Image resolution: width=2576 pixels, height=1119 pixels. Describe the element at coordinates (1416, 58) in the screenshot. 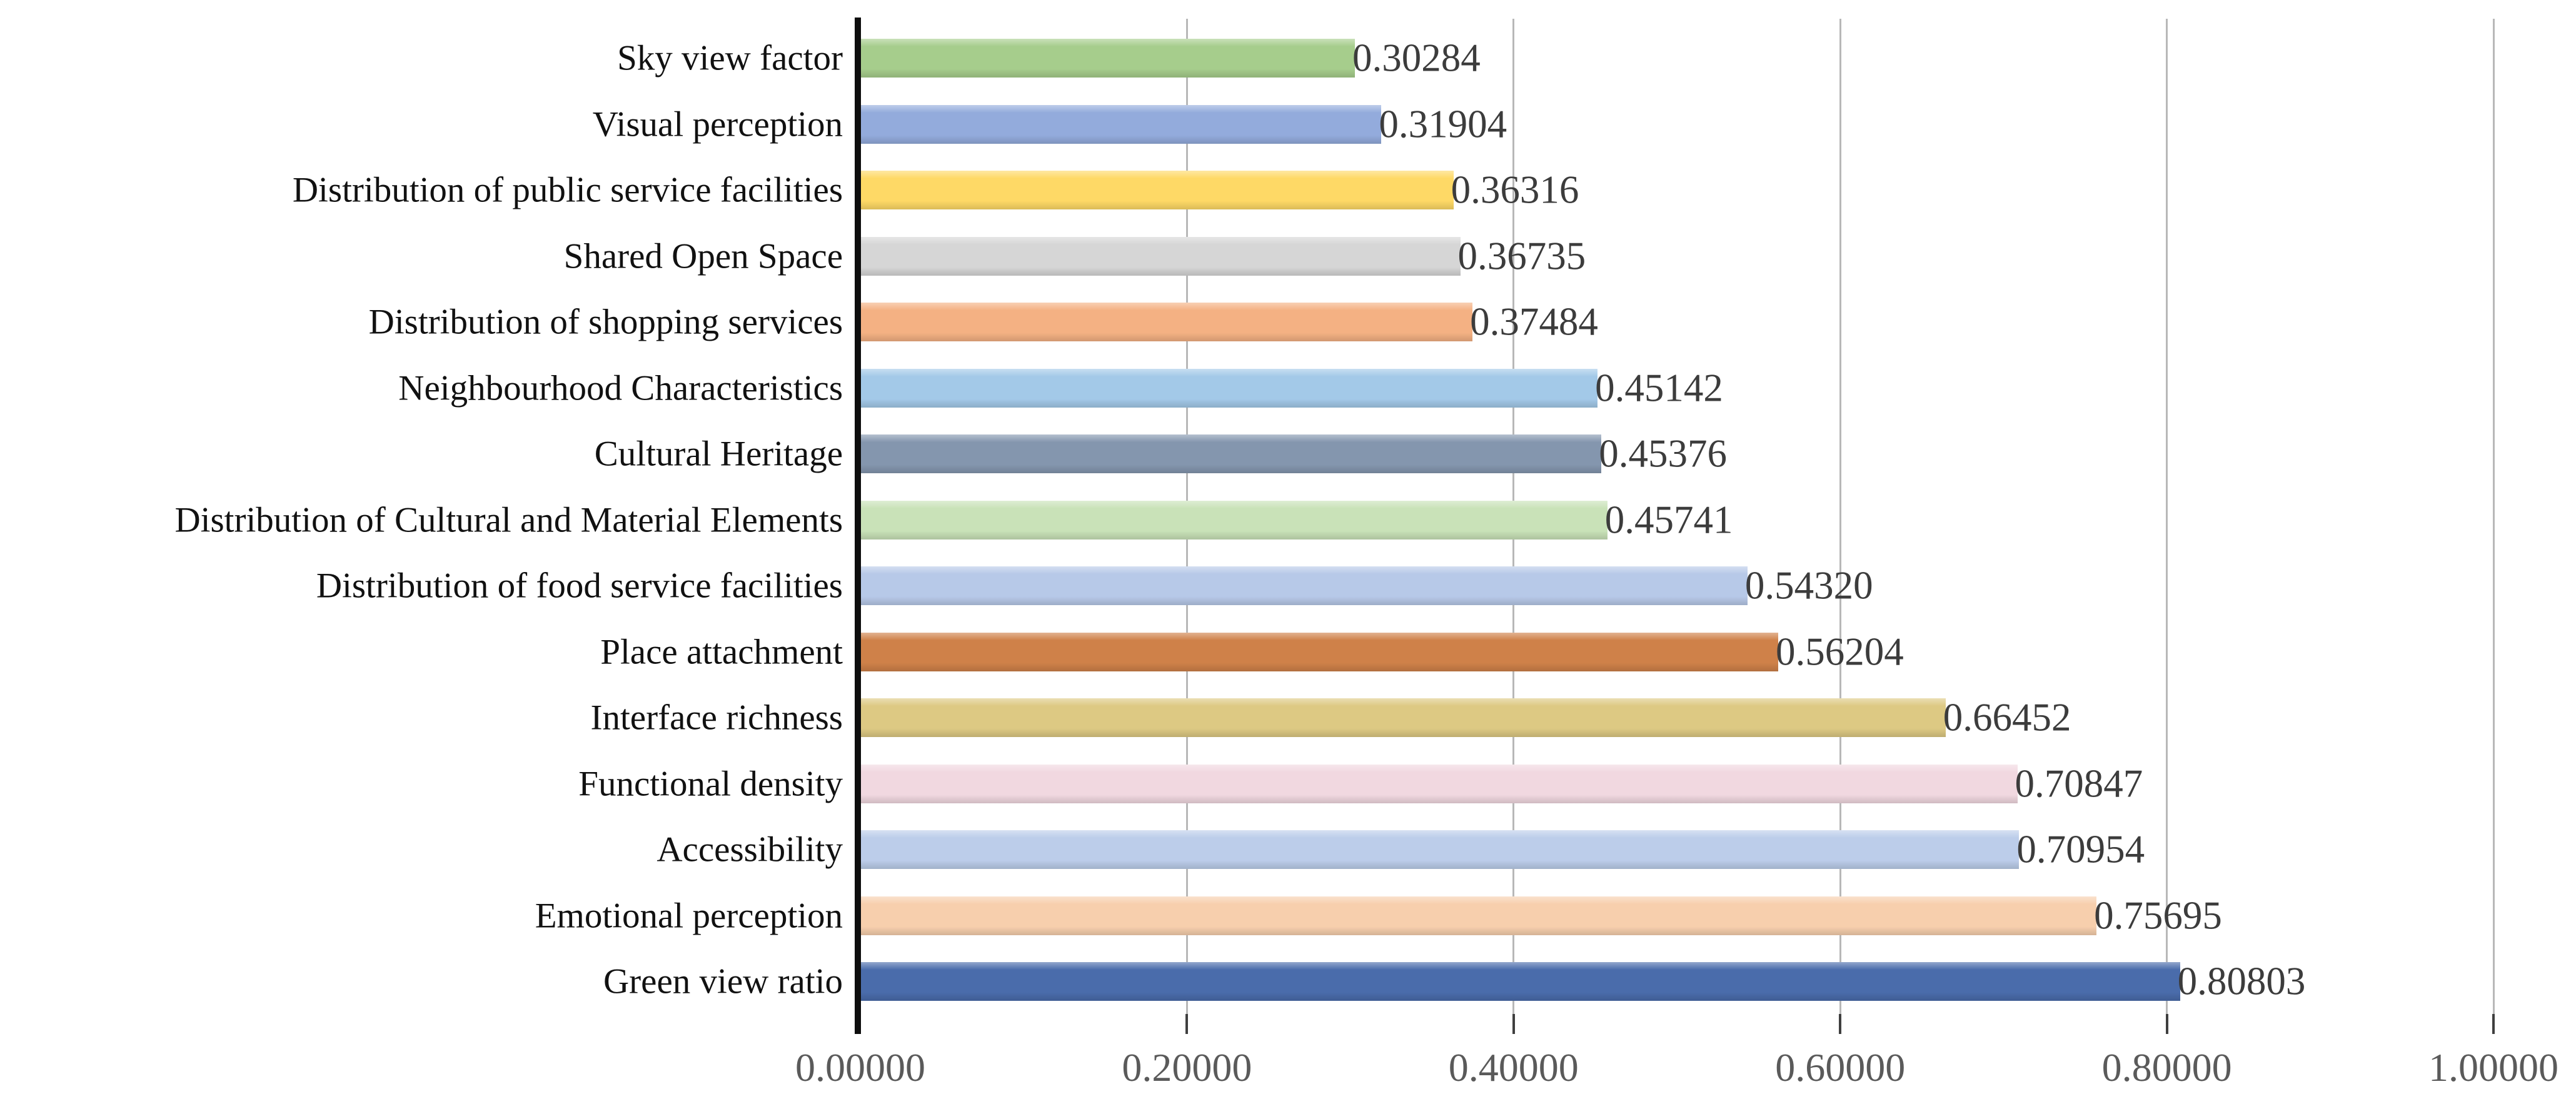

I see `value-label-sky-view-factor: 0.30284` at that location.